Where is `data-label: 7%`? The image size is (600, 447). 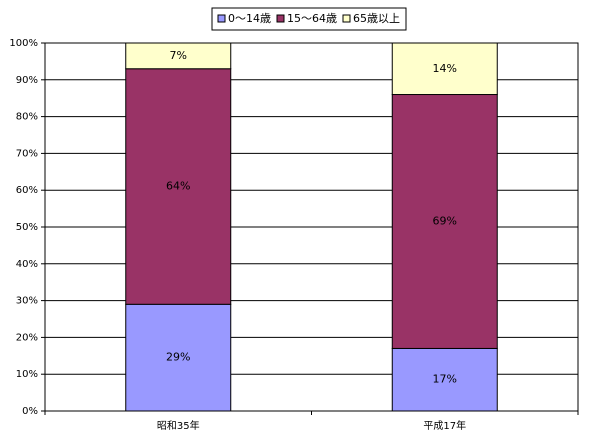 data-label: 7% is located at coordinates (178, 55).